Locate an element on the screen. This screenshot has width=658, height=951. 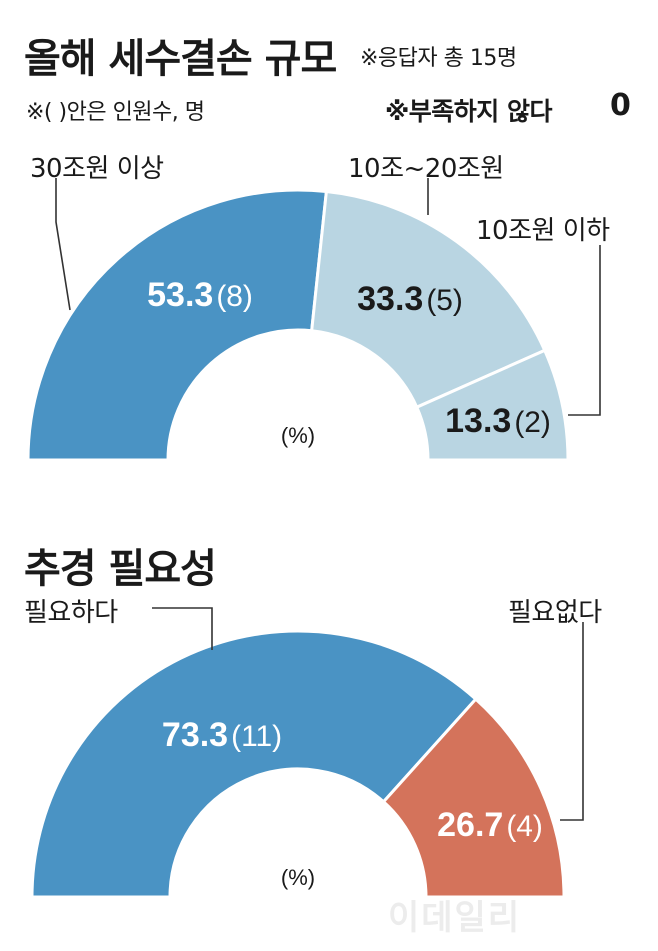
chart1-slice-label-2: 13.3 (2) is located at coordinates (498, 421).